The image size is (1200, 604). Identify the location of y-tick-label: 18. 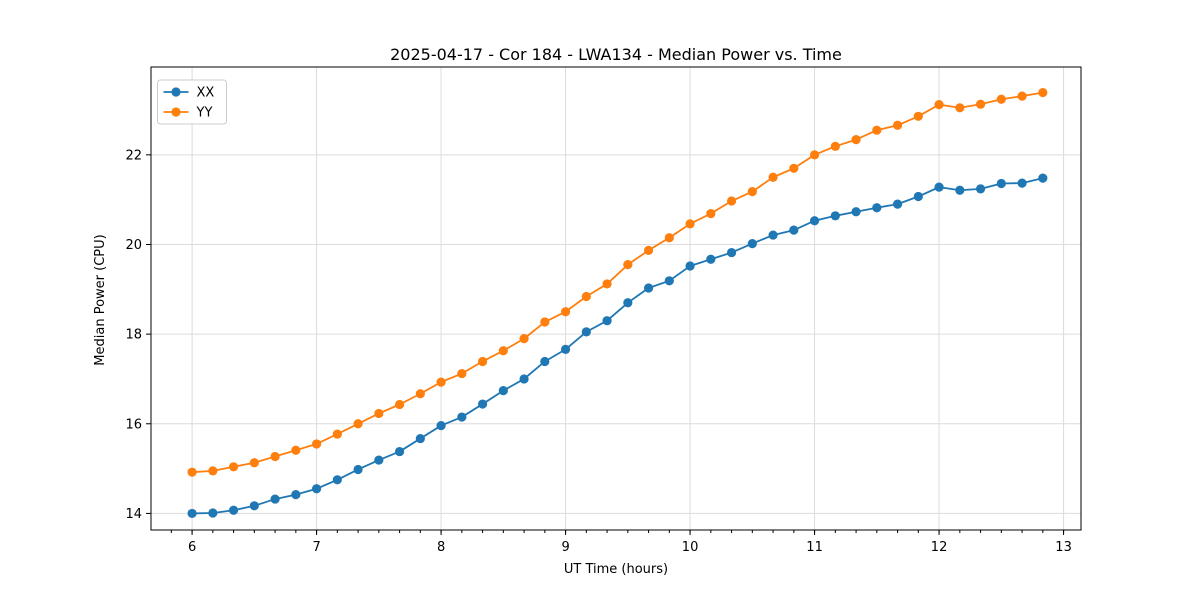
(133, 335).